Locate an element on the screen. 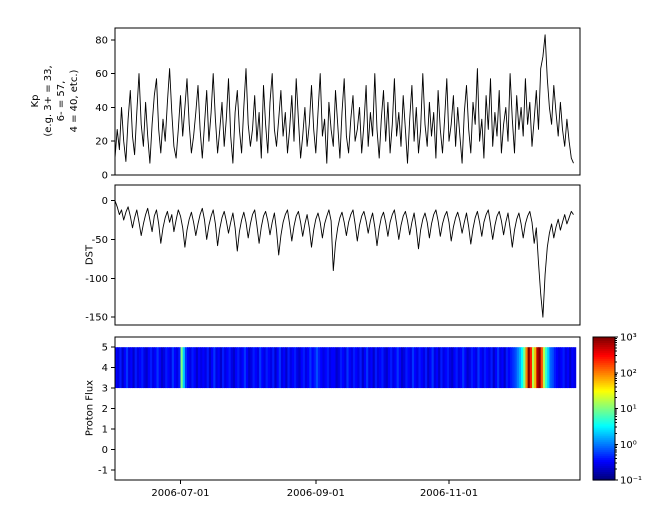 This screenshot has width=665, height=523. x-tick-label-jul: 2006-07-01 is located at coordinates (180, 493).